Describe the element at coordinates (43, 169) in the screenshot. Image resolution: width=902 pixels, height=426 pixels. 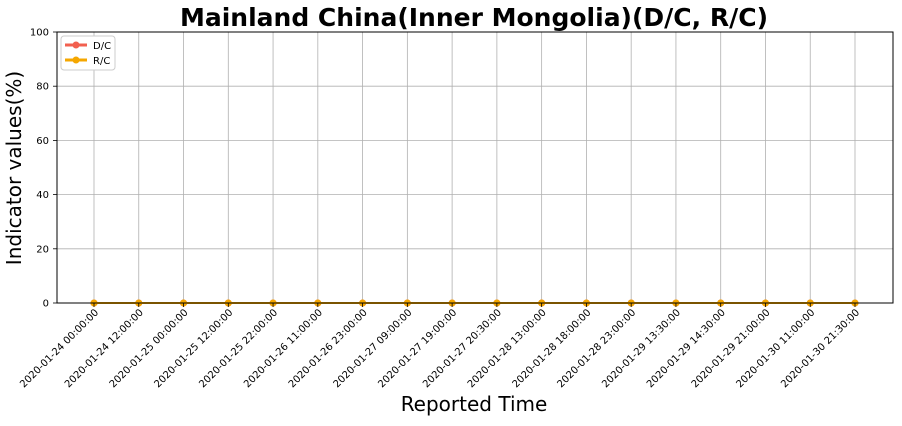
I see `y-axis: 0 20 40 60 80 100` at that location.